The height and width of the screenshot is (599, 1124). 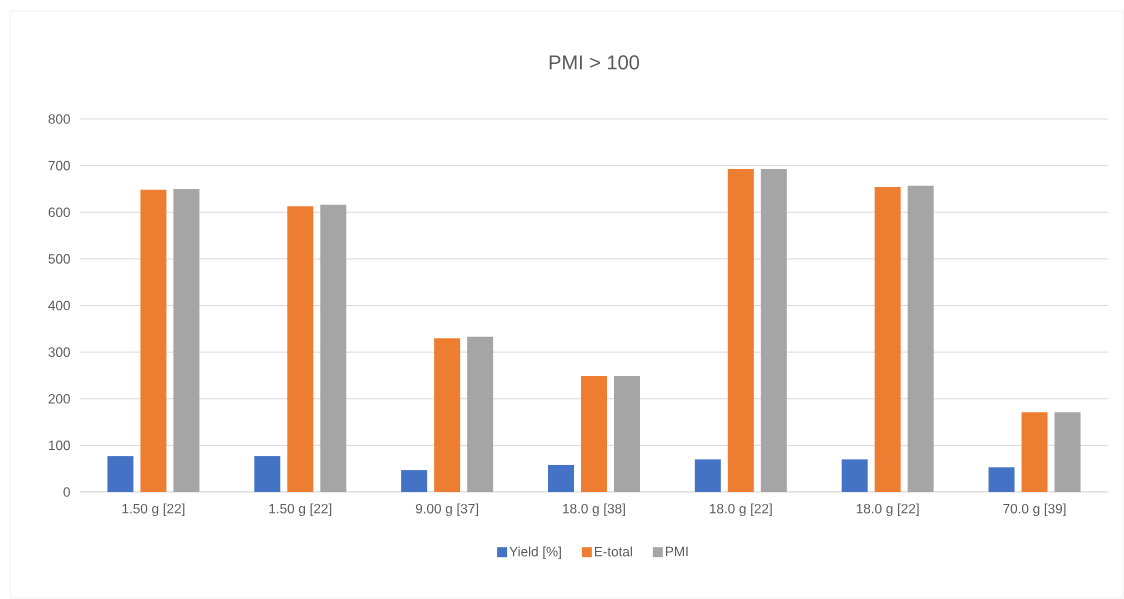 I want to click on x-tick-label: 70.0 g [39], so click(x=1034, y=510).